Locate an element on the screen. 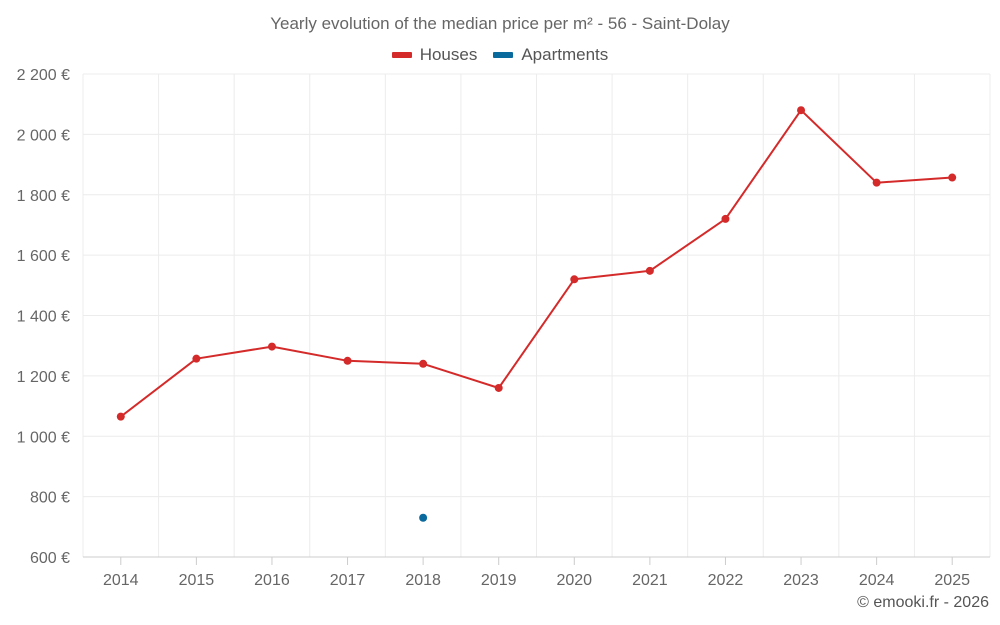  x-tick-label: 2023 is located at coordinates (801, 580).